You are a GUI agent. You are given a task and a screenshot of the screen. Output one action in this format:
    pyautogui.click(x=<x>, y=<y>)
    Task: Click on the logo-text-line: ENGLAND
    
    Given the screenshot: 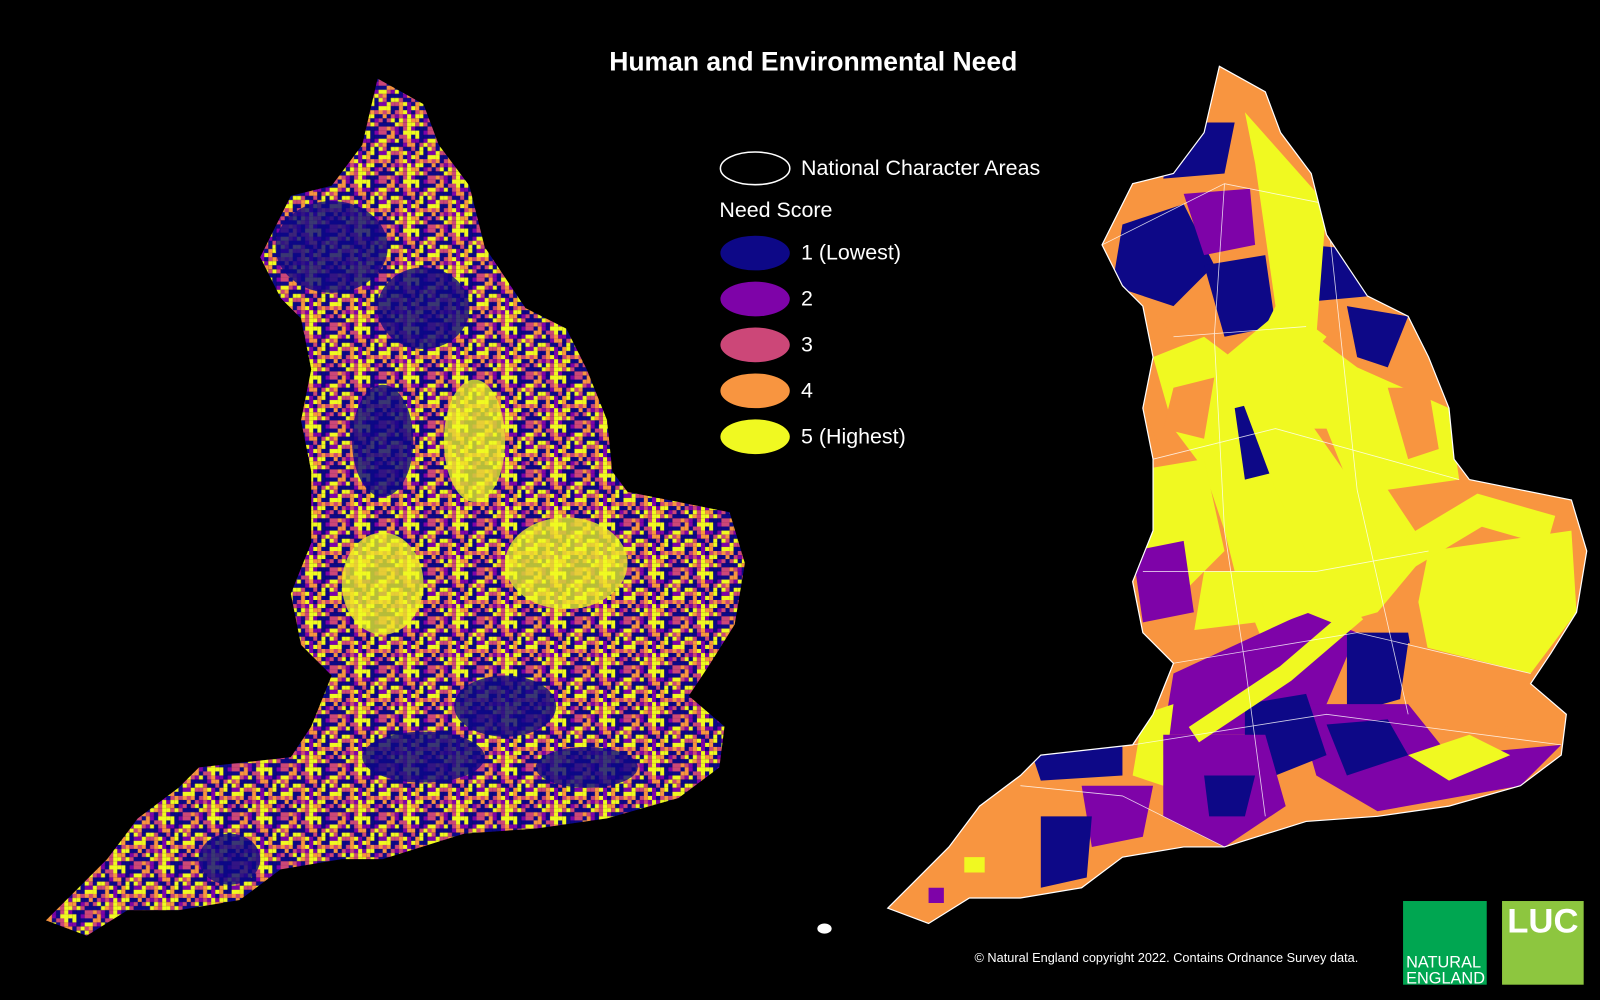 What is the action you would take?
    pyautogui.click(x=1445, y=979)
    